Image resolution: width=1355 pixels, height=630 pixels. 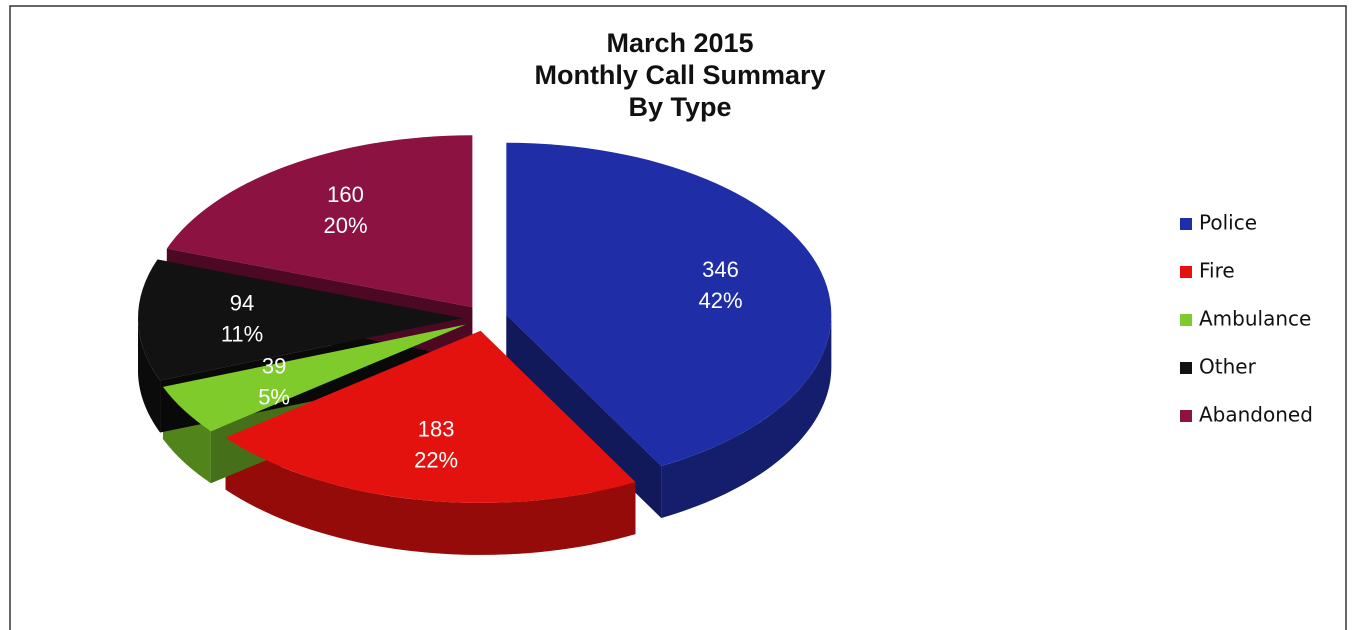 I want to click on chart-title: Monthly Call Summary, so click(x=679, y=75).